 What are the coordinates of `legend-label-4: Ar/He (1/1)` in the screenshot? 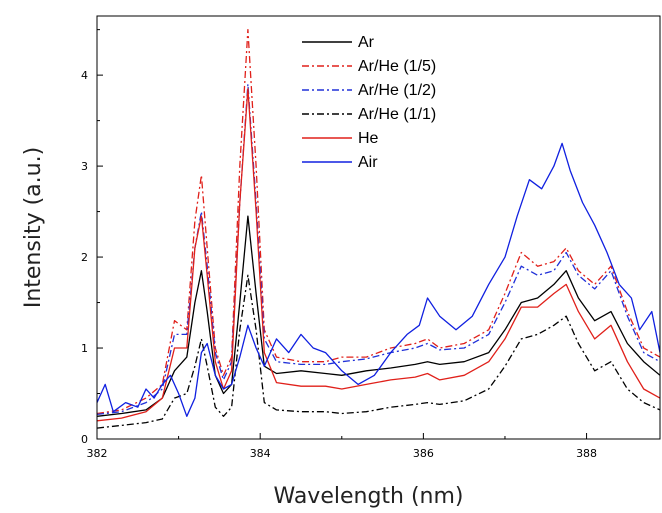 It's located at (397, 114).